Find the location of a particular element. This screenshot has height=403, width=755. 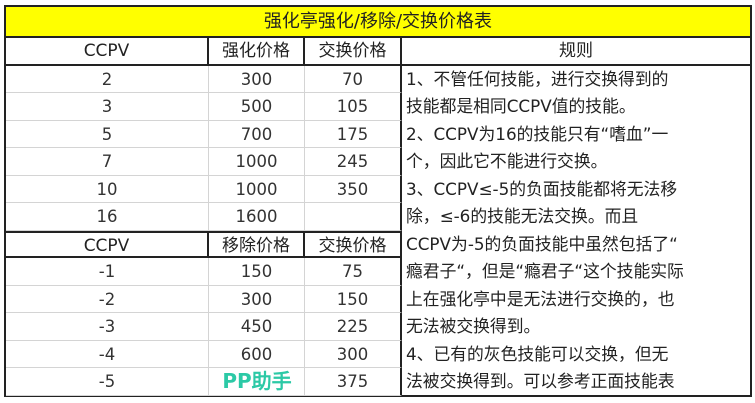

rule-line: 上在强化亭中是无法进行交换的，也 is located at coordinates (540, 298).